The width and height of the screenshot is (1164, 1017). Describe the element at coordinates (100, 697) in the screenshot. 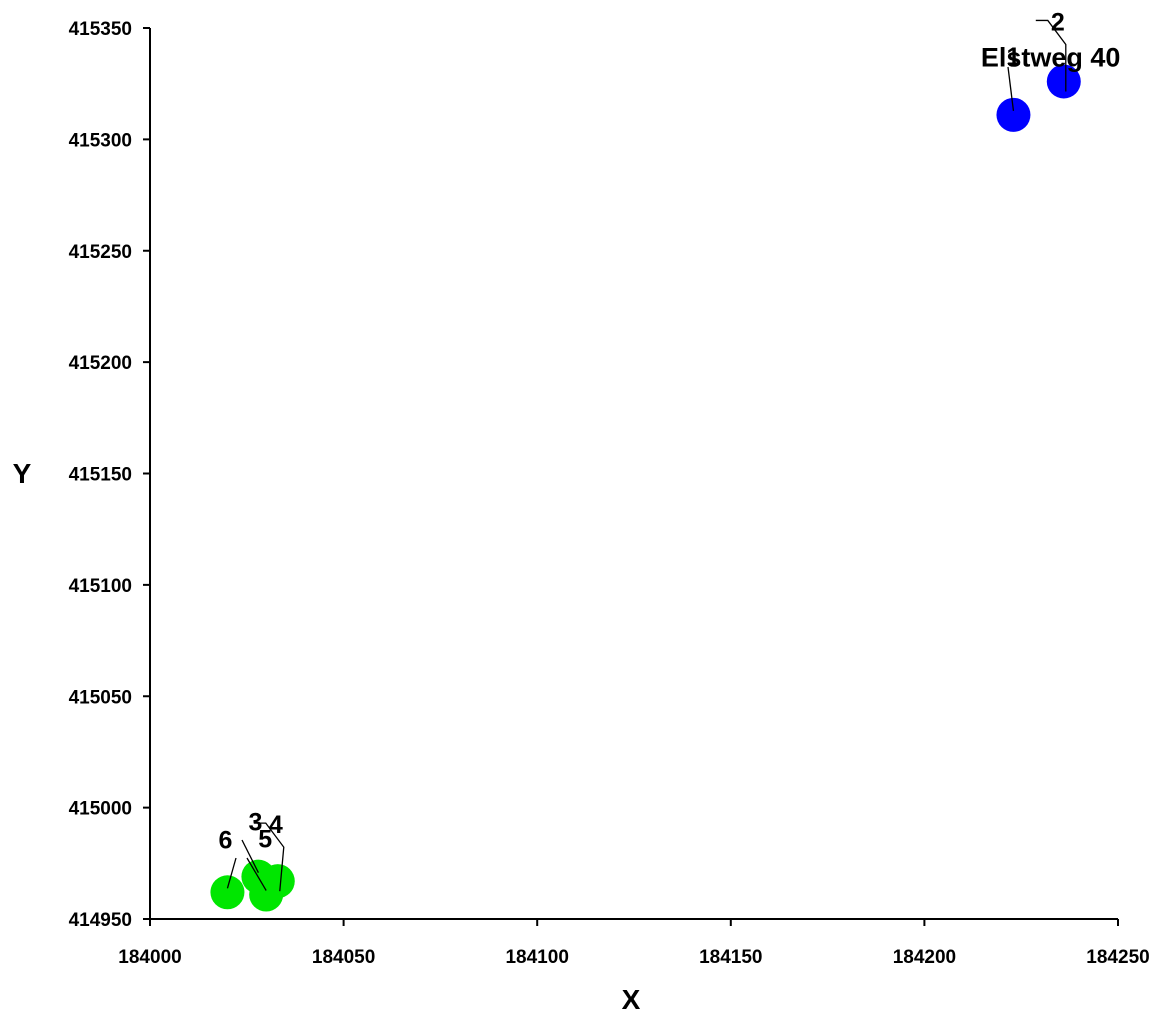

I see `y-tick-label: 415050` at that location.